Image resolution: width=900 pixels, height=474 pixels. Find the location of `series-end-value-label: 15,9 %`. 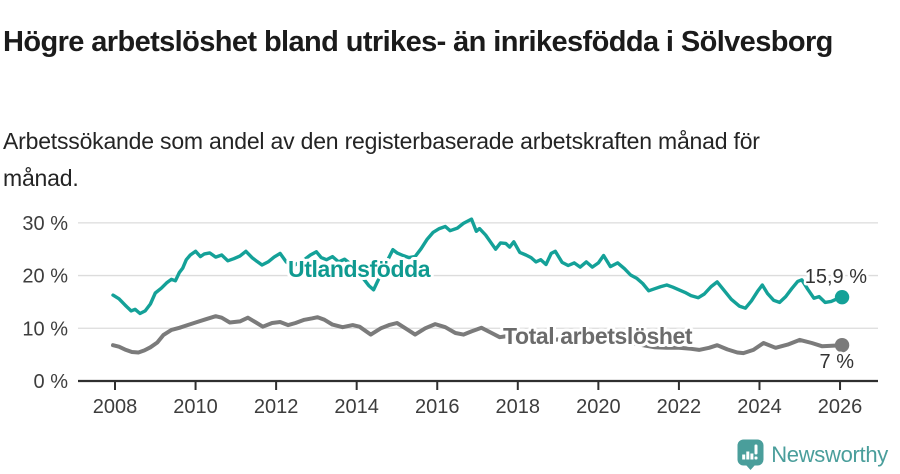

series-end-value-label: 15,9 % is located at coordinates (836, 277).